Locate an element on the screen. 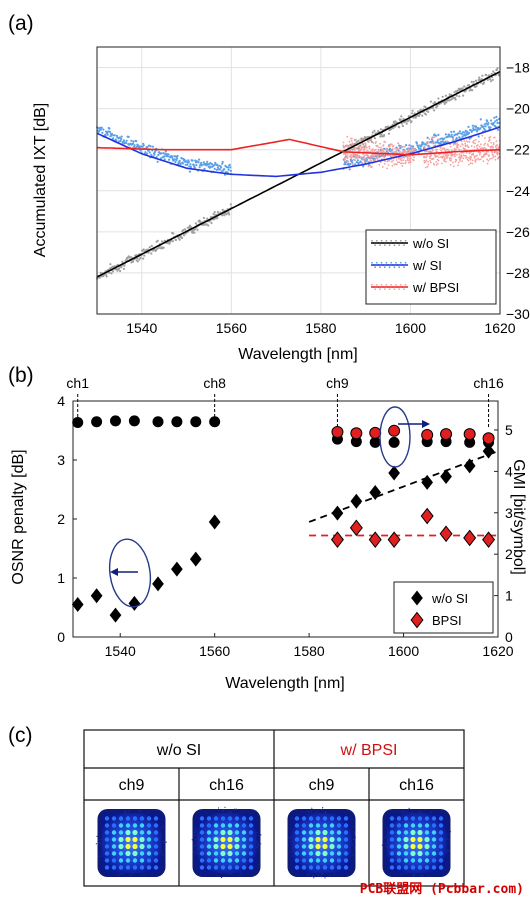 This screenshot has width=530, height=902. x-tick-label-a: 1560 is located at coordinates (231, 328).